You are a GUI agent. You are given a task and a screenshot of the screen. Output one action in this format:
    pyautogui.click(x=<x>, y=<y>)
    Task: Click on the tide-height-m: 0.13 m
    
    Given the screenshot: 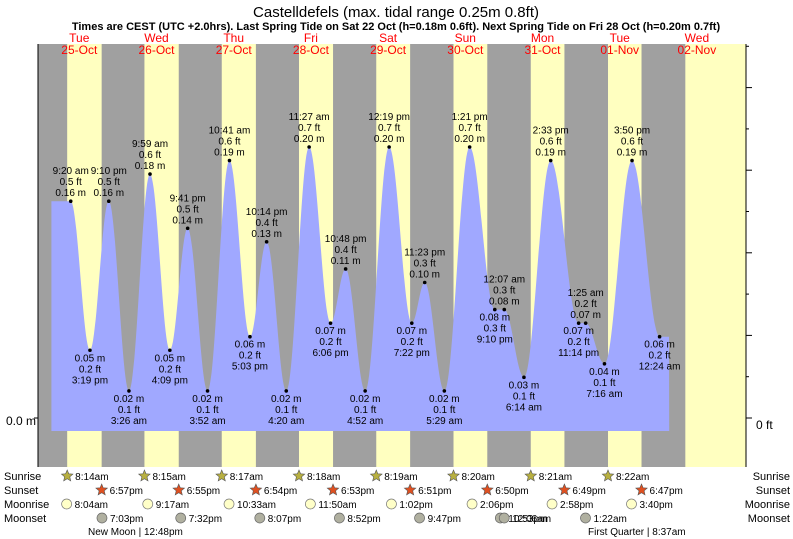 What is the action you would take?
    pyautogui.click(x=266, y=234)
    